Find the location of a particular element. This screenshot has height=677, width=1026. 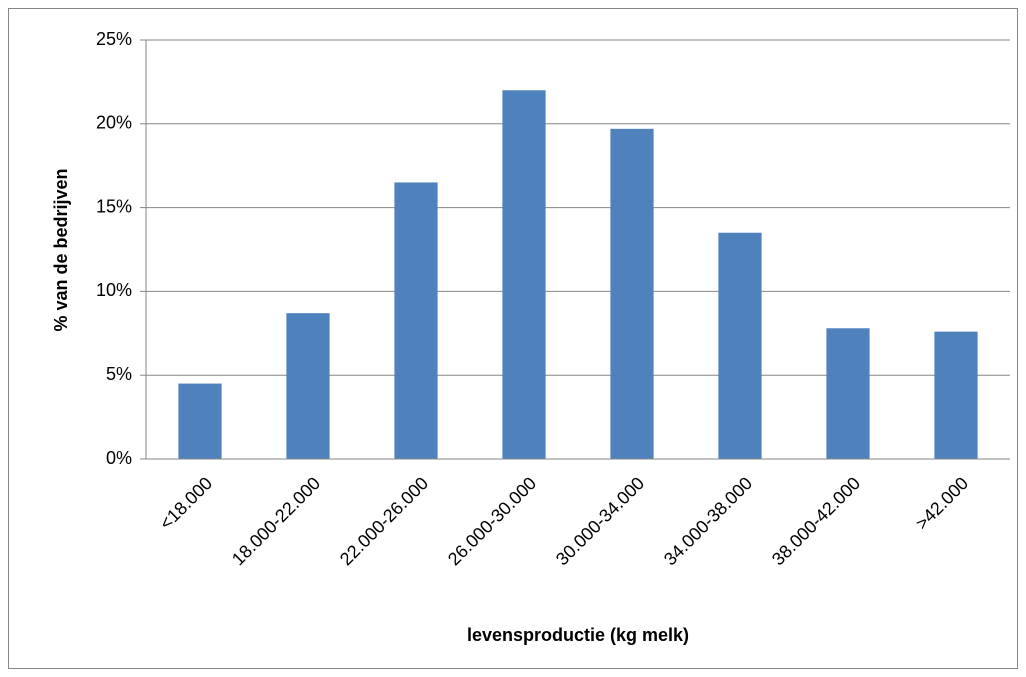

y-tick-label: 10% is located at coordinates (114, 290).